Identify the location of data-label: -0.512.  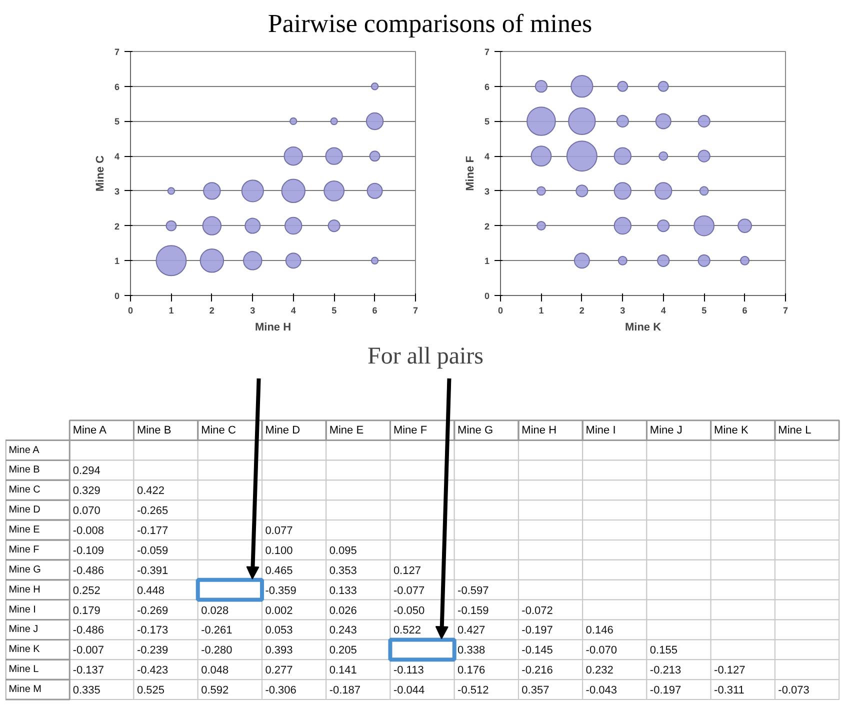
(473, 690).